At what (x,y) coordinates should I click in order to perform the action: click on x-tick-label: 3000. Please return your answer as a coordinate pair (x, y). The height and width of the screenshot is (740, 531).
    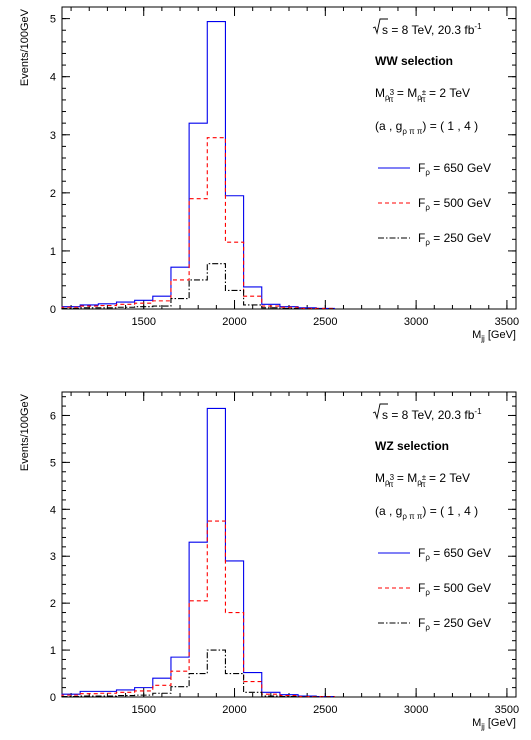
    Looking at the image, I should click on (416, 710).